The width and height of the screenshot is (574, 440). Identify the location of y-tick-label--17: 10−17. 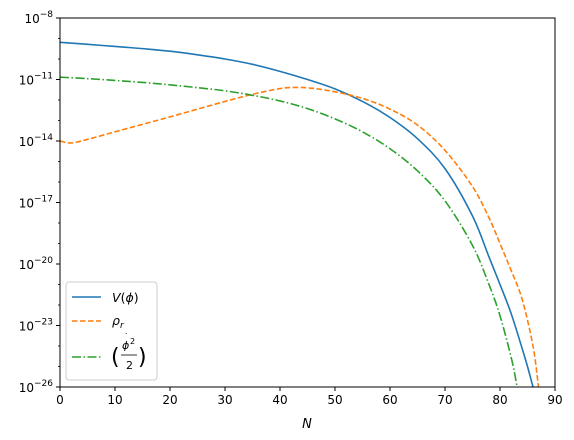
(36, 203).